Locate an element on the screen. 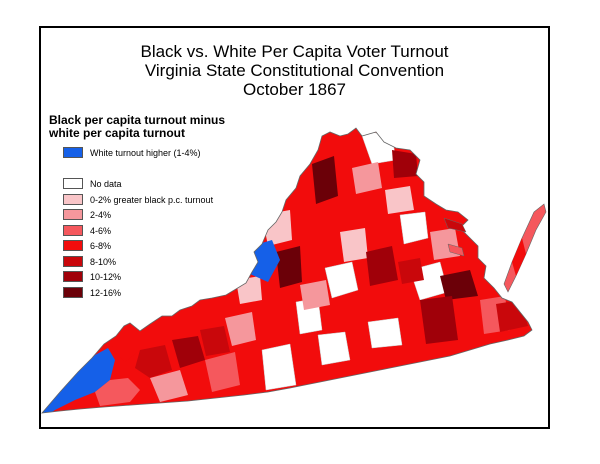  legend-label-6-8: 6-8% is located at coordinates (101, 245).